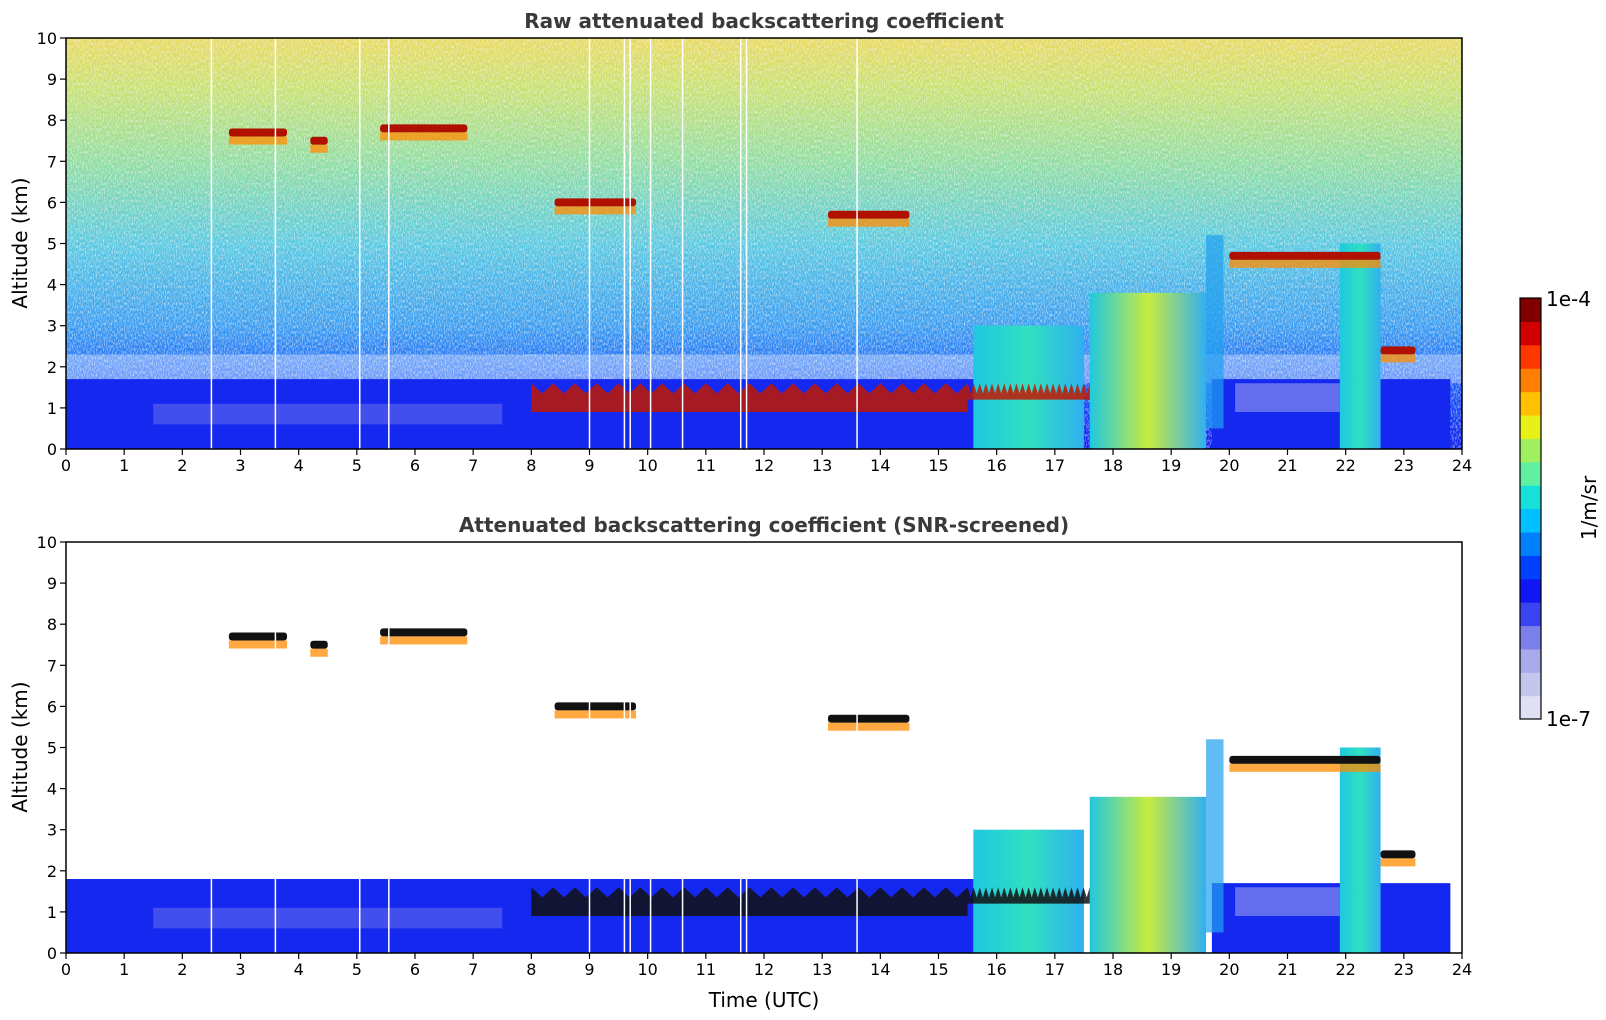 The height and width of the screenshot is (1020, 1606). I want to click on x-tick-label: 10, so click(647, 465).